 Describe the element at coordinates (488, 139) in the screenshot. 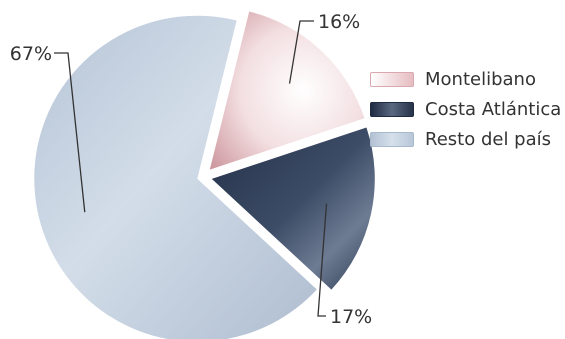

I see `legend-label-resto-del-pais: Resto del país` at that location.